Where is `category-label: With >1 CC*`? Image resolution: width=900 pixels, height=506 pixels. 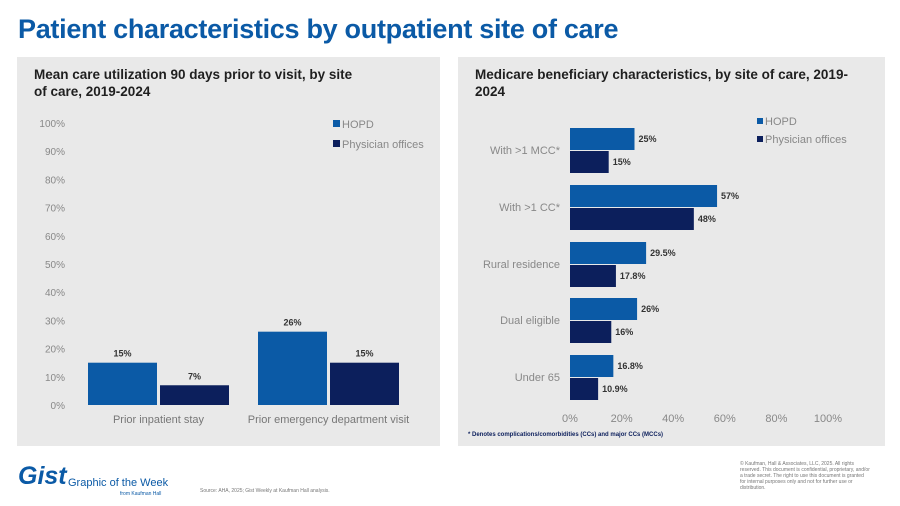
category-label: With >1 CC* is located at coordinates (530, 208).